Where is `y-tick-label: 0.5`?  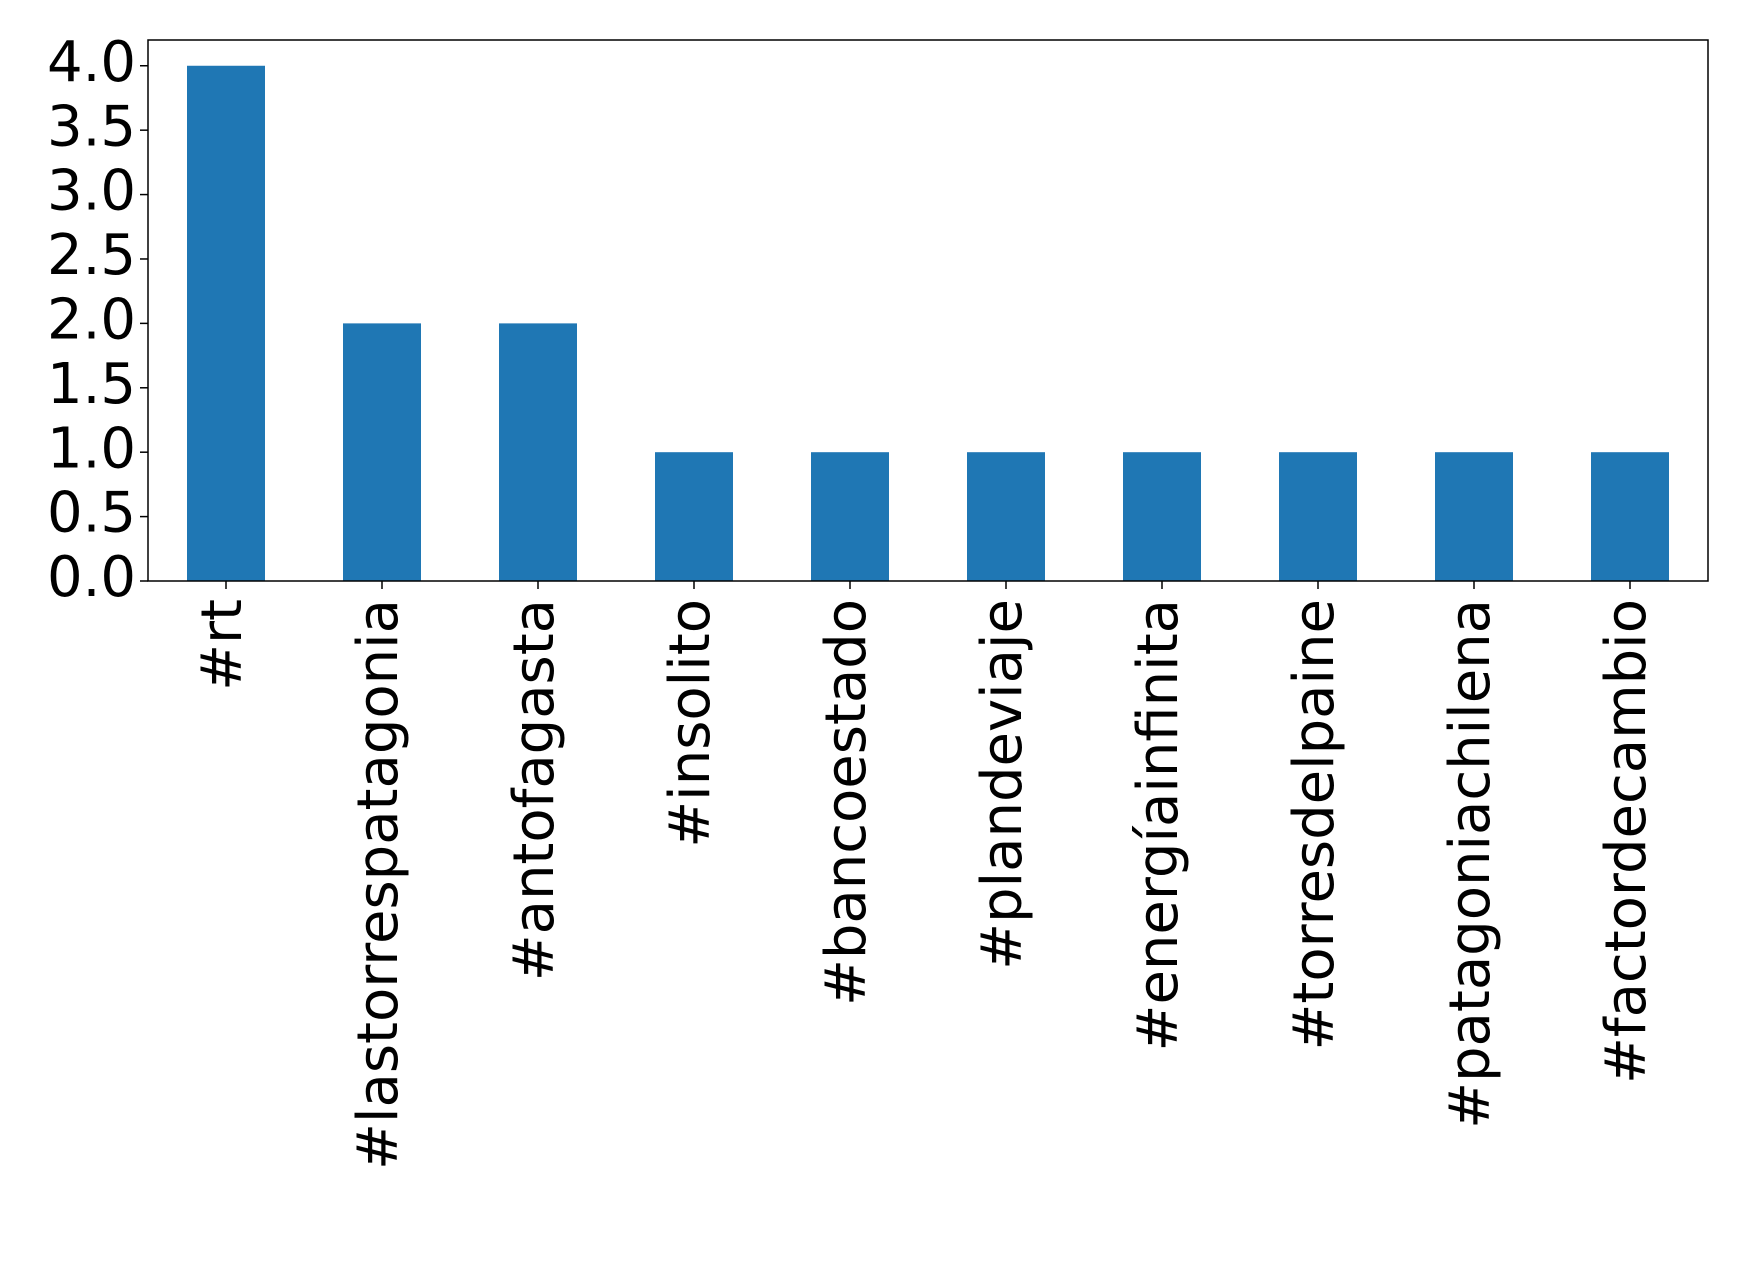 y-tick-label: 0.5 is located at coordinates (91, 513).